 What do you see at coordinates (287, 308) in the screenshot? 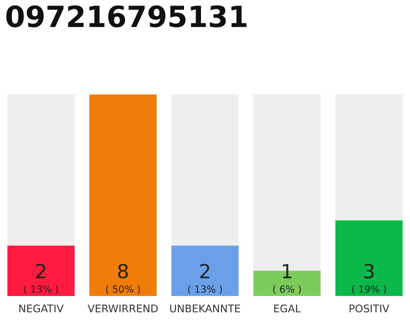
I see `x-tick-label: EGAL` at bounding box center [287, 308].